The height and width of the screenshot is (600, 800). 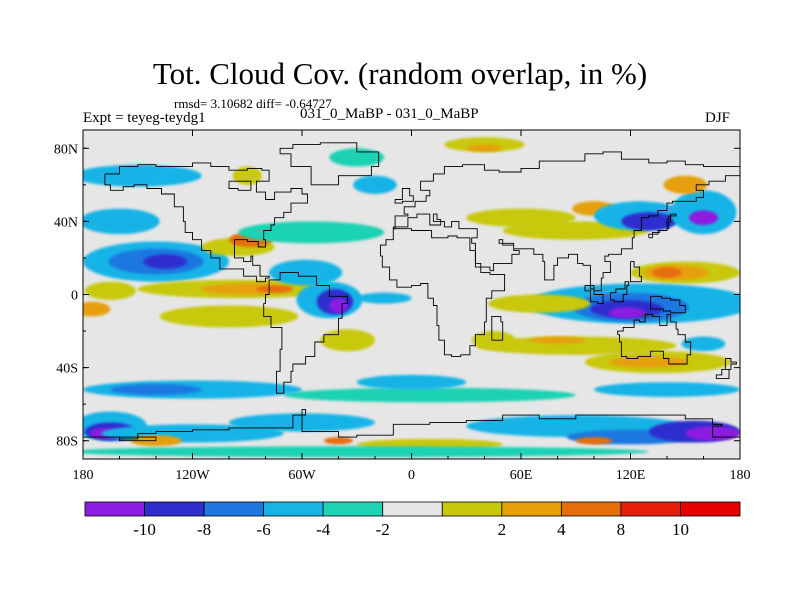 I want to click on colorbar-label: -10, so click(x=144, y=529).